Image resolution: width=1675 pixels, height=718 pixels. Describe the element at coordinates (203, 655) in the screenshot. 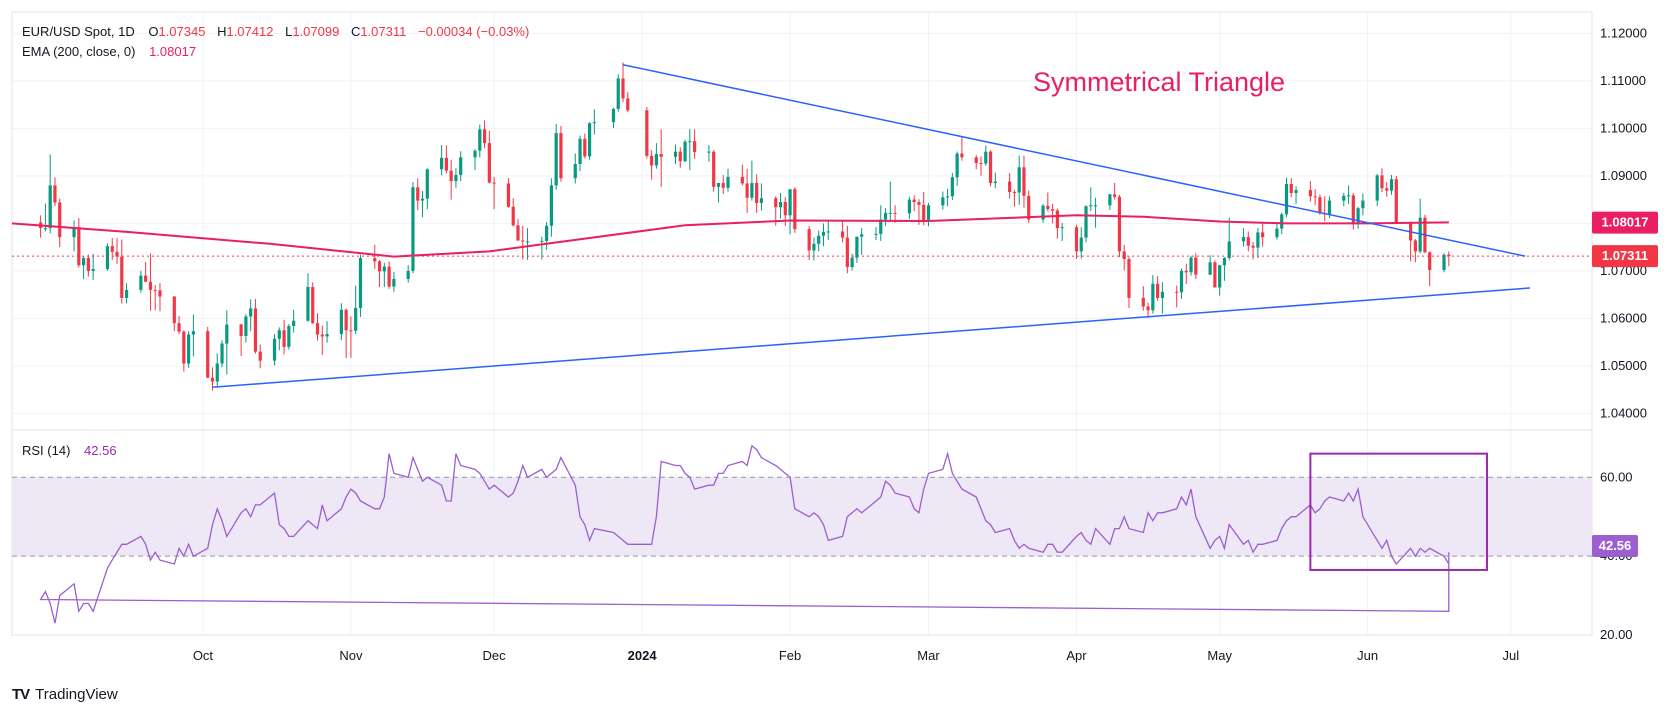

I see `time-tick-label: Oct` at that location.